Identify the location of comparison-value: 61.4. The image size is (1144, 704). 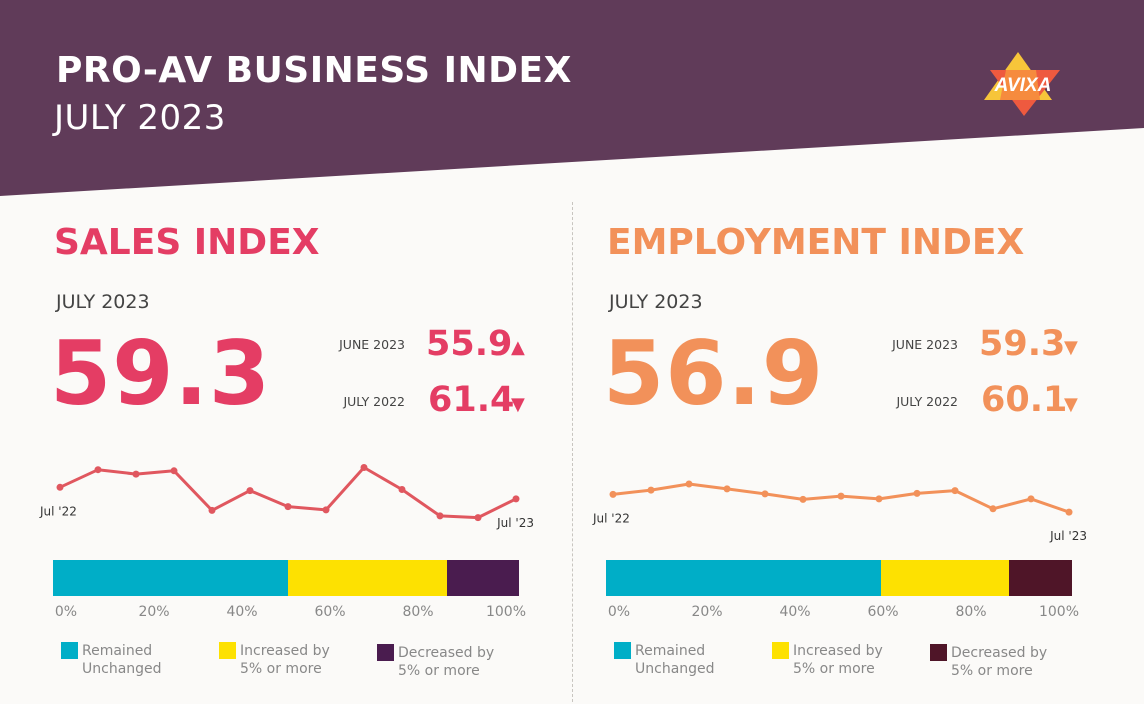
(471, 400).